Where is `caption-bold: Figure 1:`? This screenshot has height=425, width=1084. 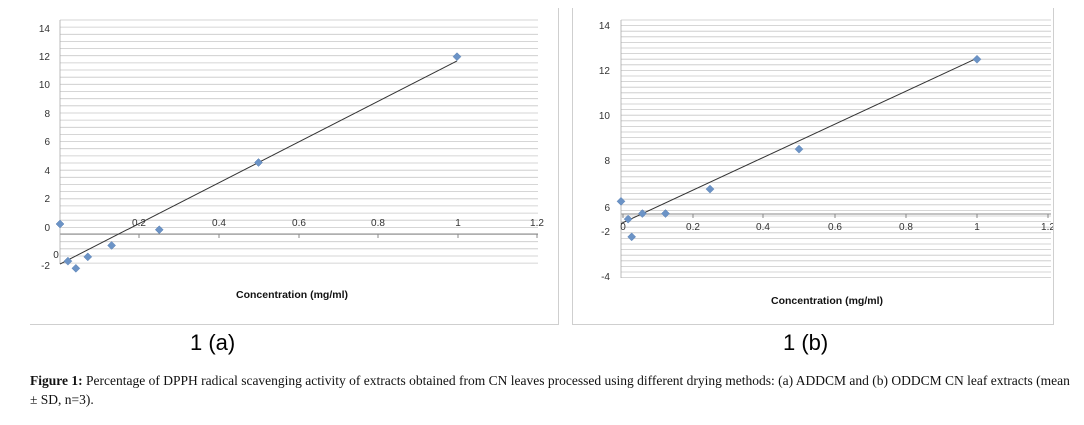
caption-bold: Figure 1: is located at coordinates (56, 380).